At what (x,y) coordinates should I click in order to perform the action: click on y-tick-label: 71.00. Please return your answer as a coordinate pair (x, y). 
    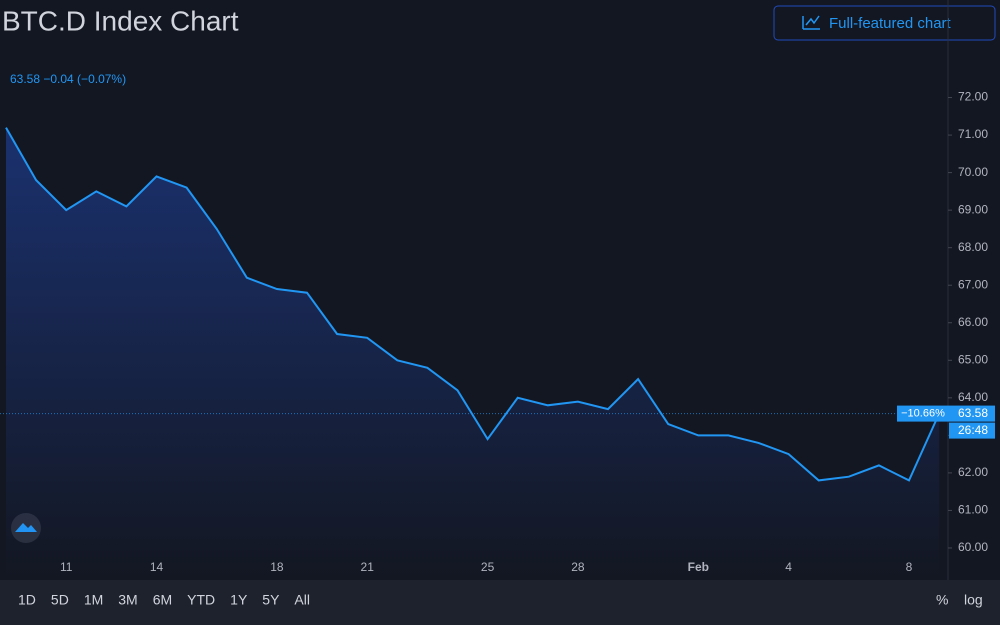
    Looking at the image, I should click on (973, 134).